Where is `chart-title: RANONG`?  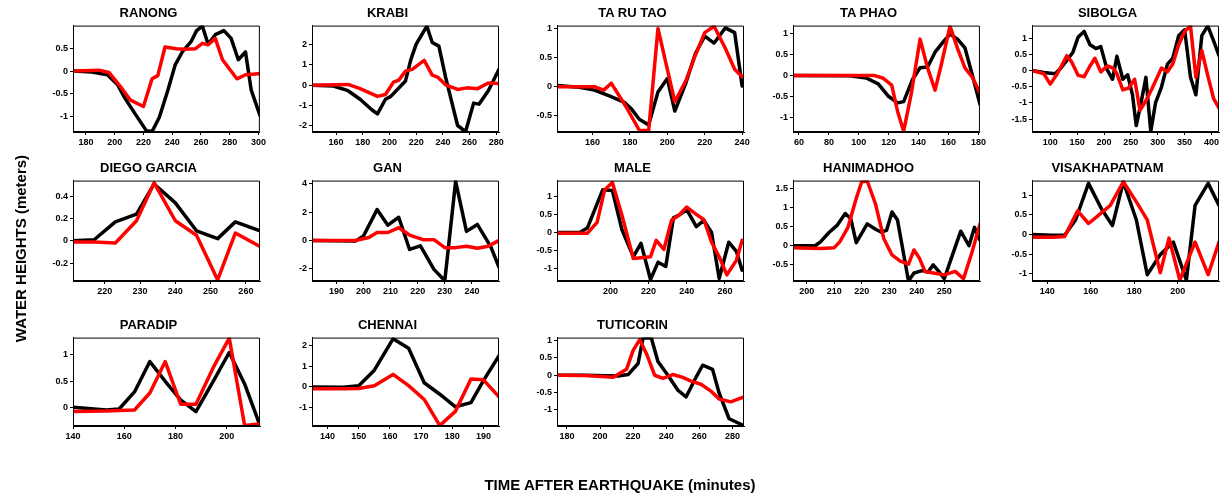
chart-title: RANONG is located at coordinates (148, 13).